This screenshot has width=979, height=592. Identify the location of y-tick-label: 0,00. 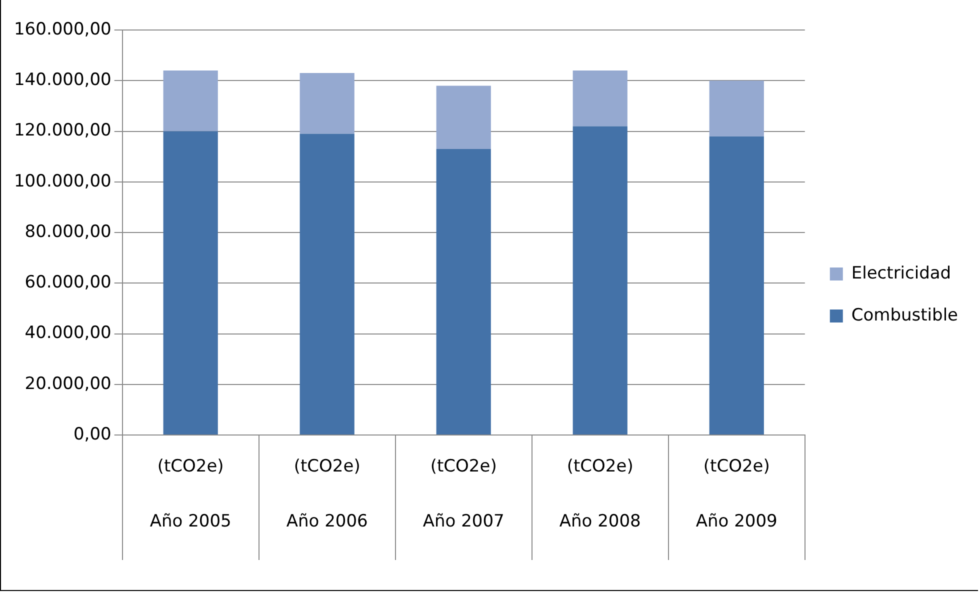
(92, 434).